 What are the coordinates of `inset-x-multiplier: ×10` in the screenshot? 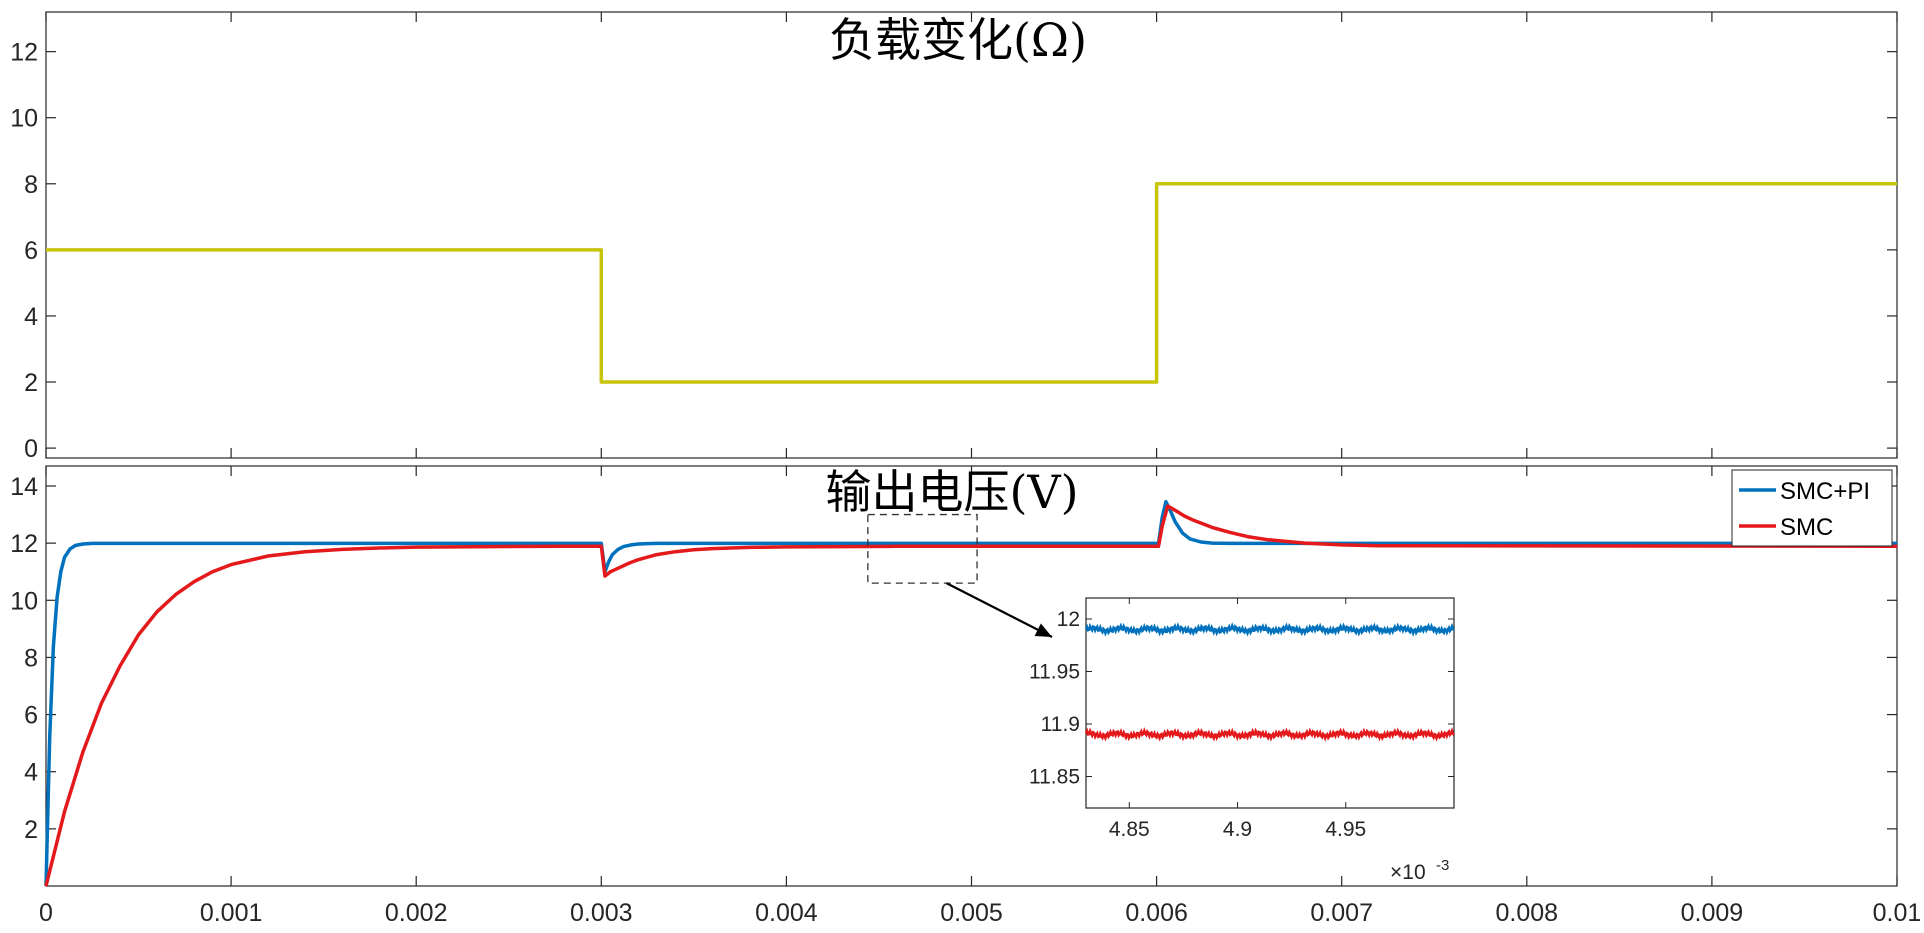 It's located at (1408, 872).